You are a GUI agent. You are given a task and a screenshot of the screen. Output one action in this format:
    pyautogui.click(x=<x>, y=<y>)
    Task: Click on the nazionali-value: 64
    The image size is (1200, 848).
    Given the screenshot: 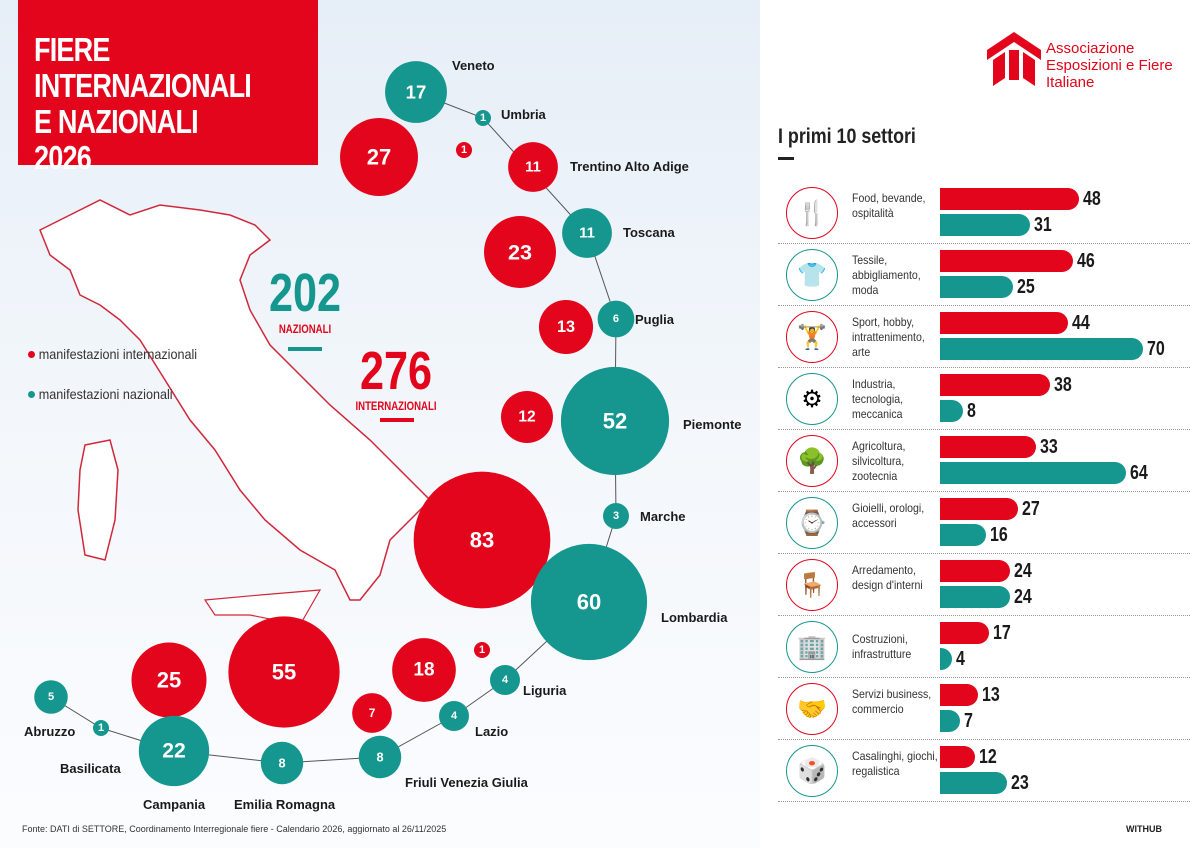 What is the action you would take?
    pyautogui.click(x=1138, y=473)
    